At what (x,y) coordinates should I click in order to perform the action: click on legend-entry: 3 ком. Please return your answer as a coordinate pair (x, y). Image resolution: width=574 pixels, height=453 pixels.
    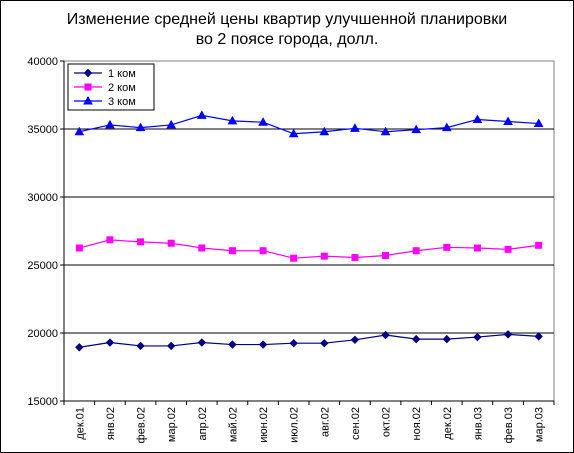
    Looking at the image, I should click on (105, 101).